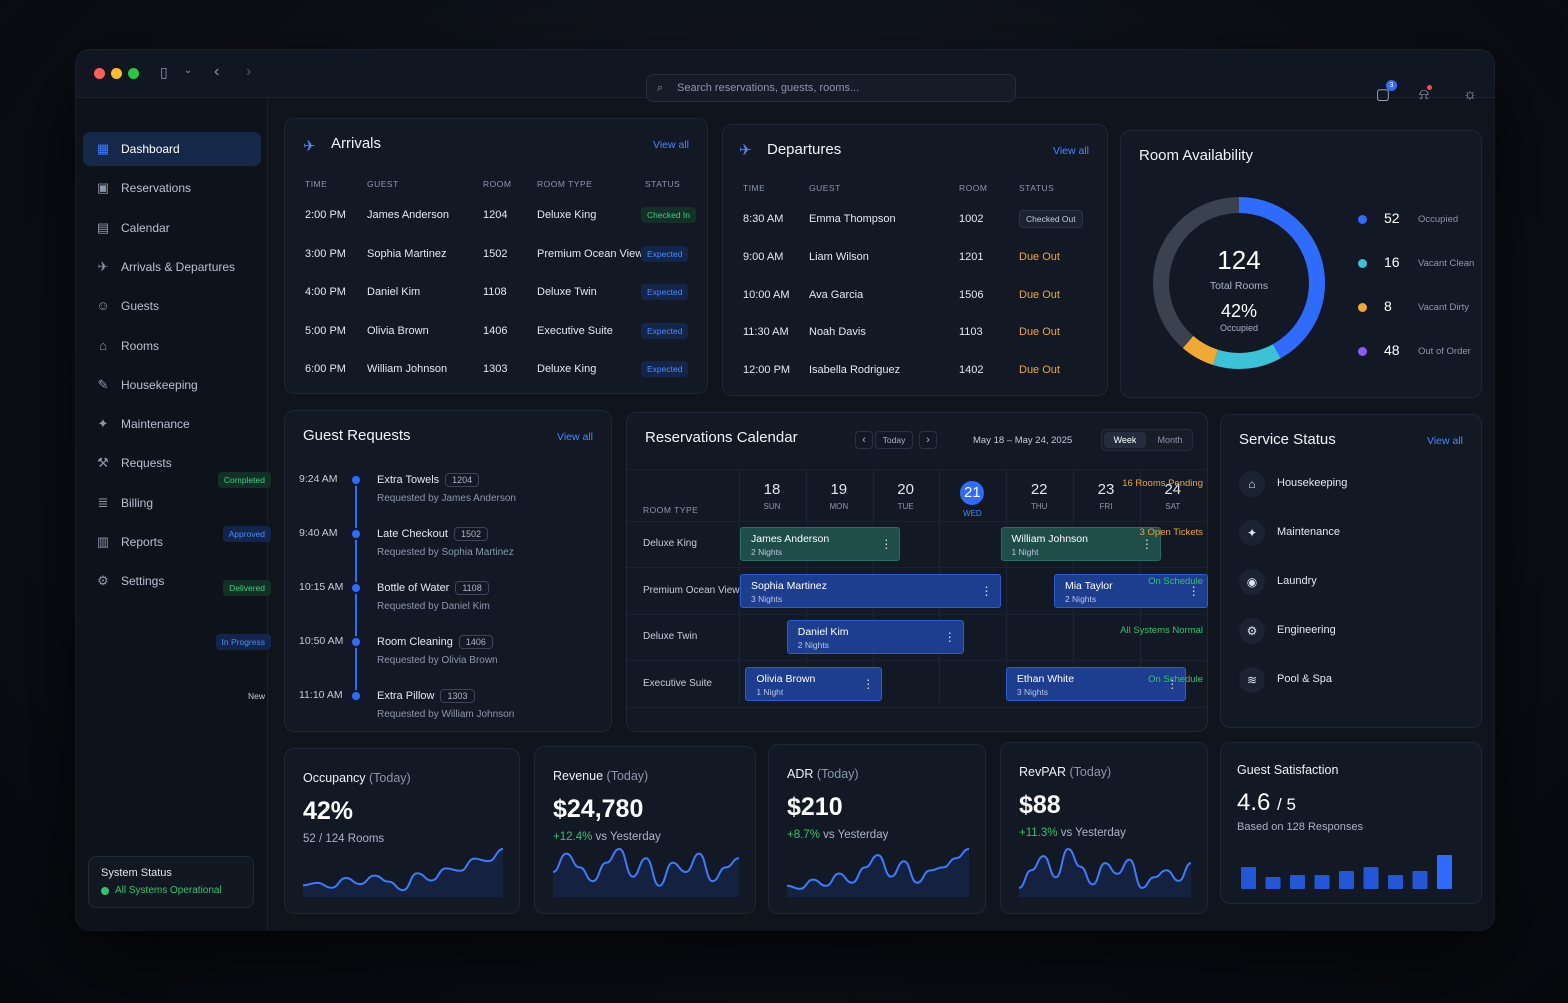 This screenshot has width=1568, height=1003. What do you see at coordinates (917, 469) in the screenshot?
I see `calendar-divider` at bounding box center [917, 469].